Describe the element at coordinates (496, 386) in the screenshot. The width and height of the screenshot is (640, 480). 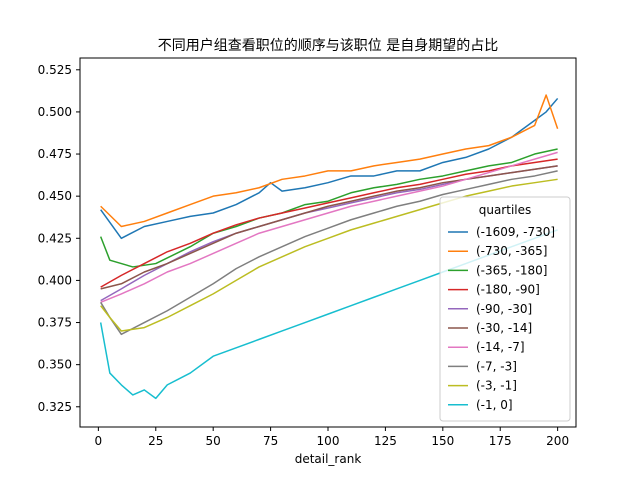
I see `legend-entry: (-3, -1]` at that location.